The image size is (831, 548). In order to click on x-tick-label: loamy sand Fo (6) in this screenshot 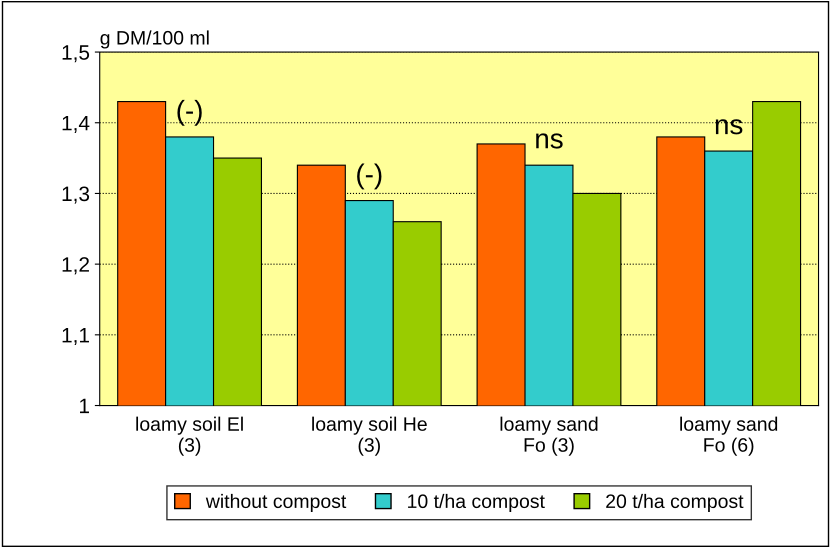, I will do `click(729, 436)`.